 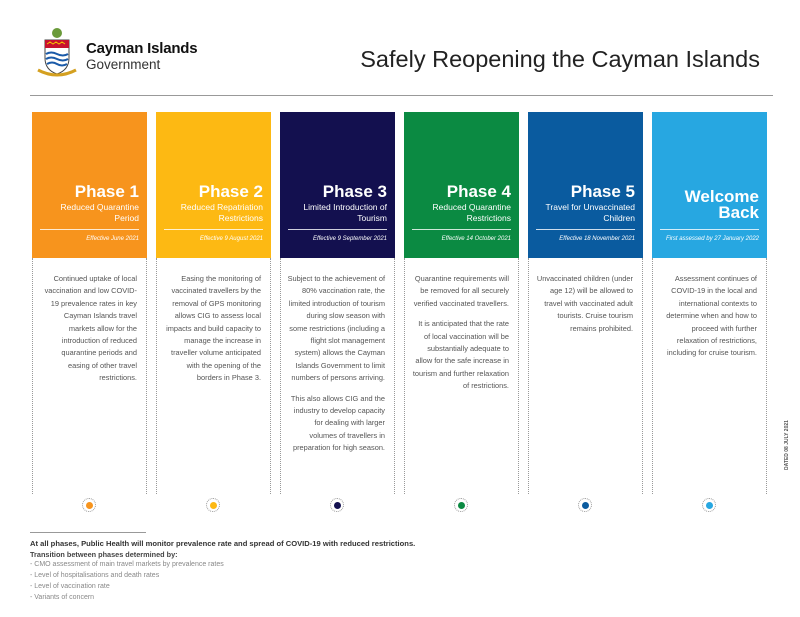 I want to click on criteria-item: - Level of vaccination rate, so click(x=70, y=586).